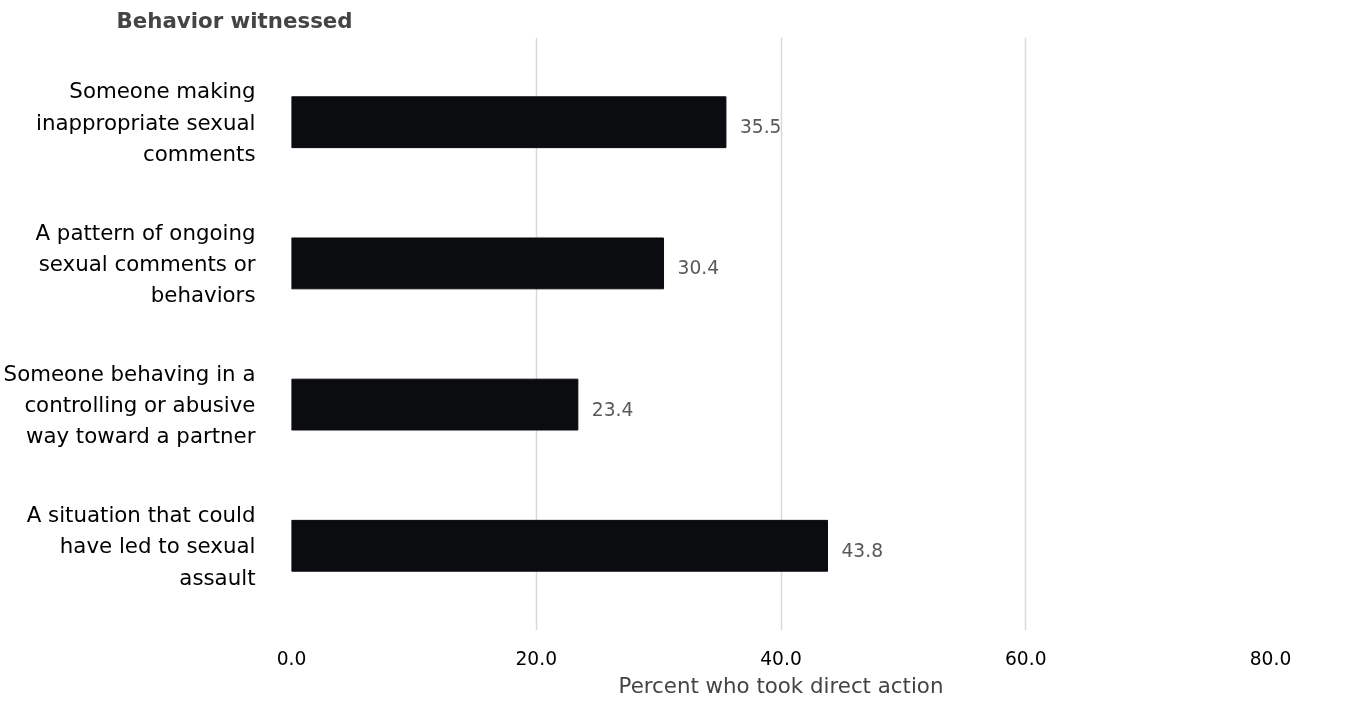 This screenshot has width=1353, height=713. I want to click on x-tick-label: 60.0, so click(1025, 658).